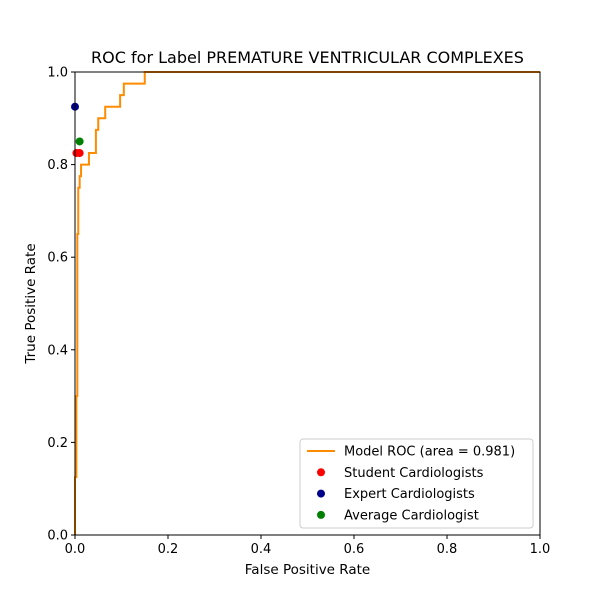 The width and height of the screenshot is (600, 605). Describe the element at coordinates (321, 514) in the screenshot. I see `legend-swatch-average-cardiologist` at that location.